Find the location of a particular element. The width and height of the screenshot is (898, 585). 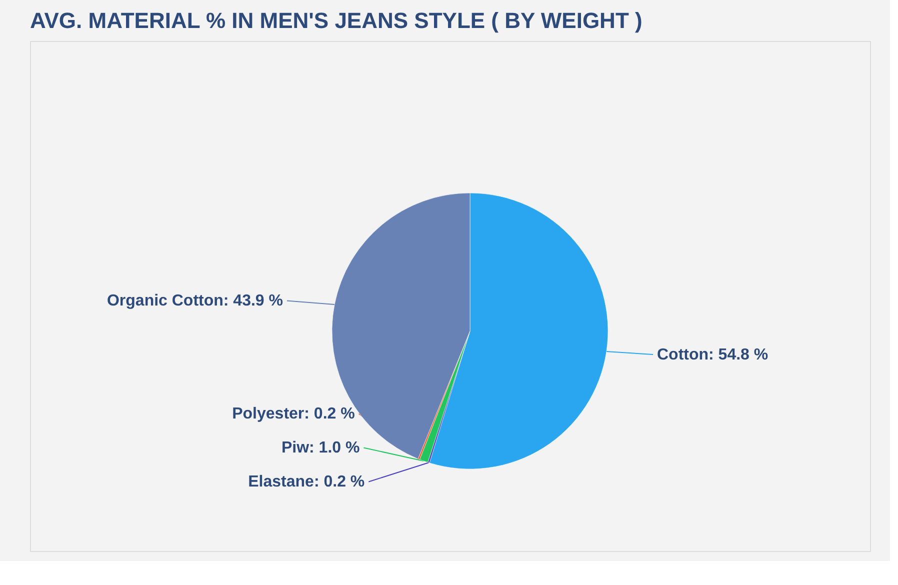

slice-label: Organic Cotton: 43.9 % is located at coordinates (194, 301).